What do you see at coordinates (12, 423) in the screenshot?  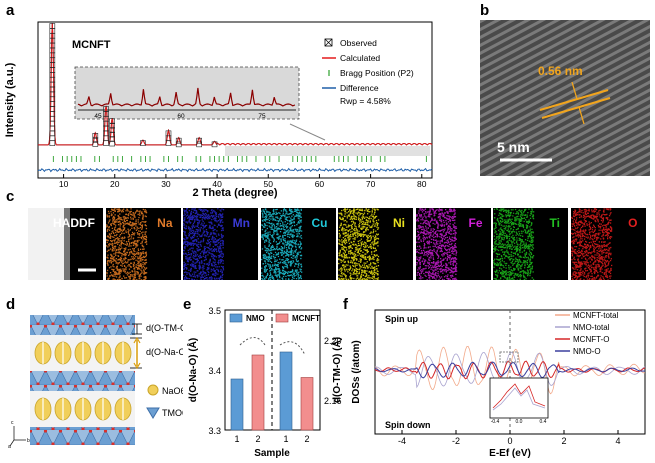 I see `axis-c-label: c` at bounding box center [12, 423].